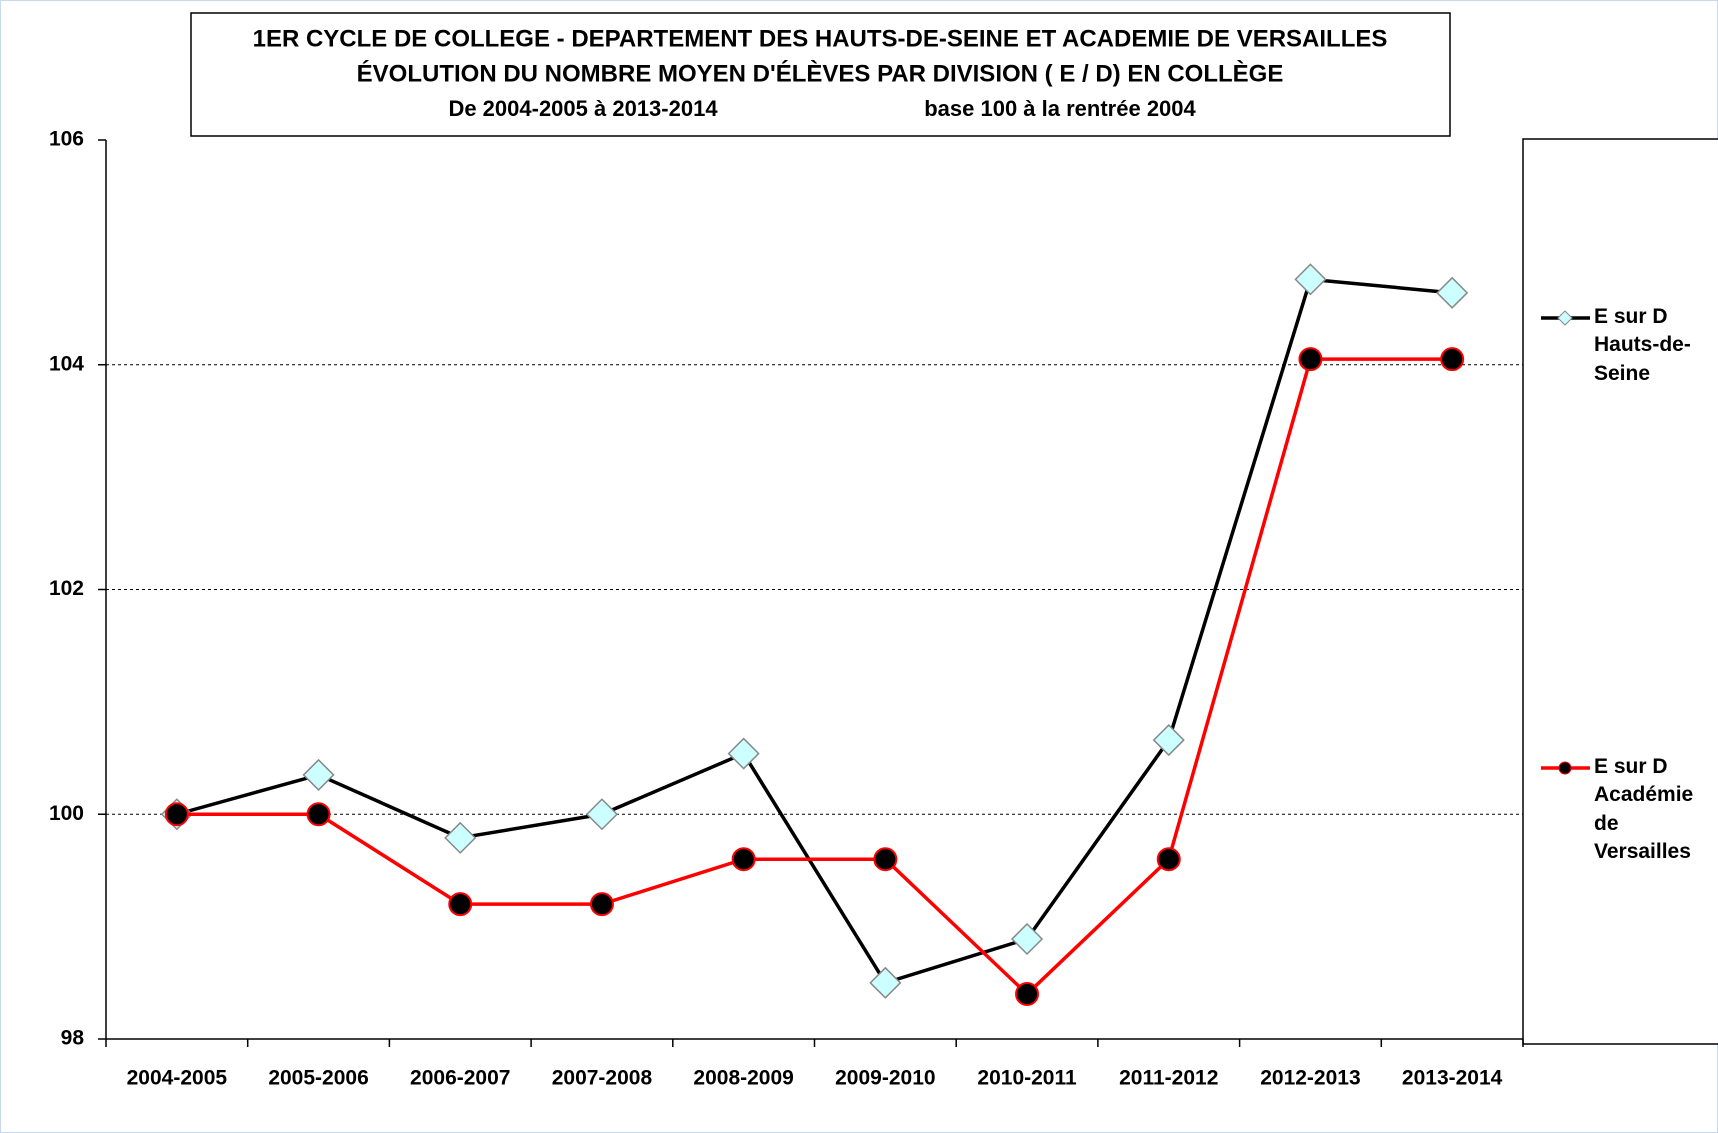  I want to click on x-tick-label: 2008-2009, so click(743, 1078).